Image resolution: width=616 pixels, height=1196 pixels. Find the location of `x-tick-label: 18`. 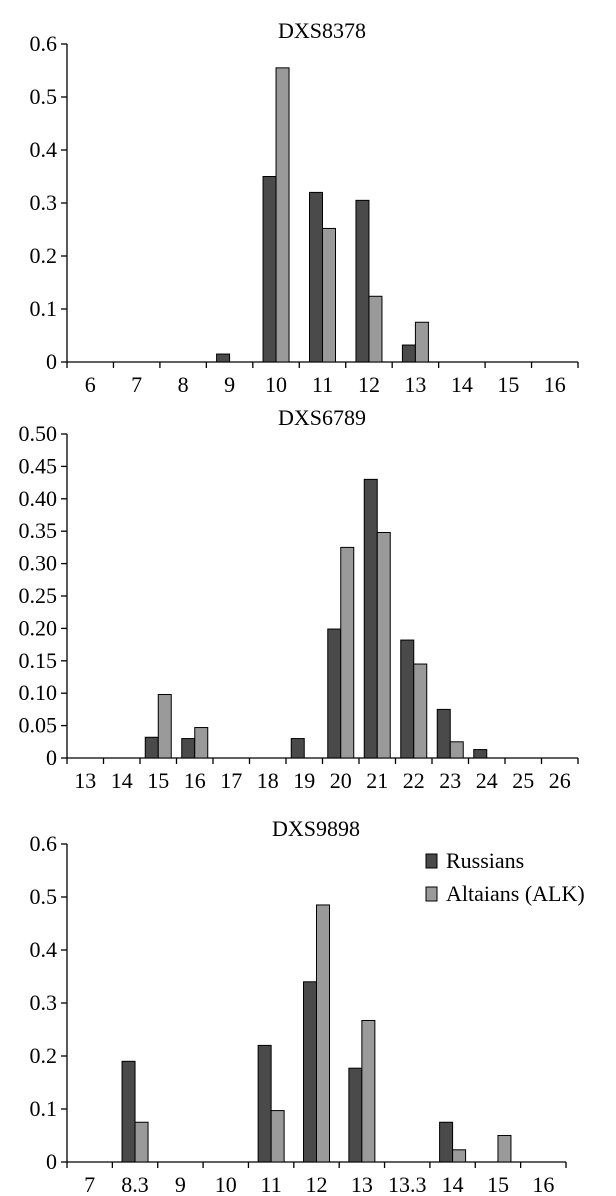

x-tick-label: 18 is located at coordinates (268, 780).